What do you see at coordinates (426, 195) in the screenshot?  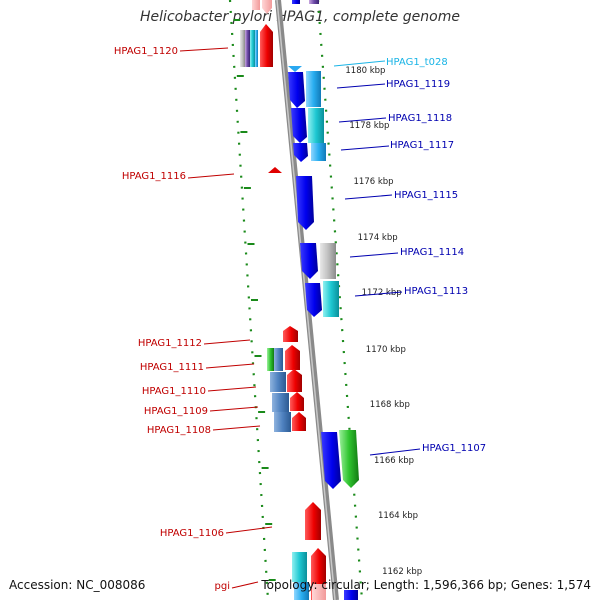 I see `gene-label: HPAG1_1115` at bounding box center [426, 195].